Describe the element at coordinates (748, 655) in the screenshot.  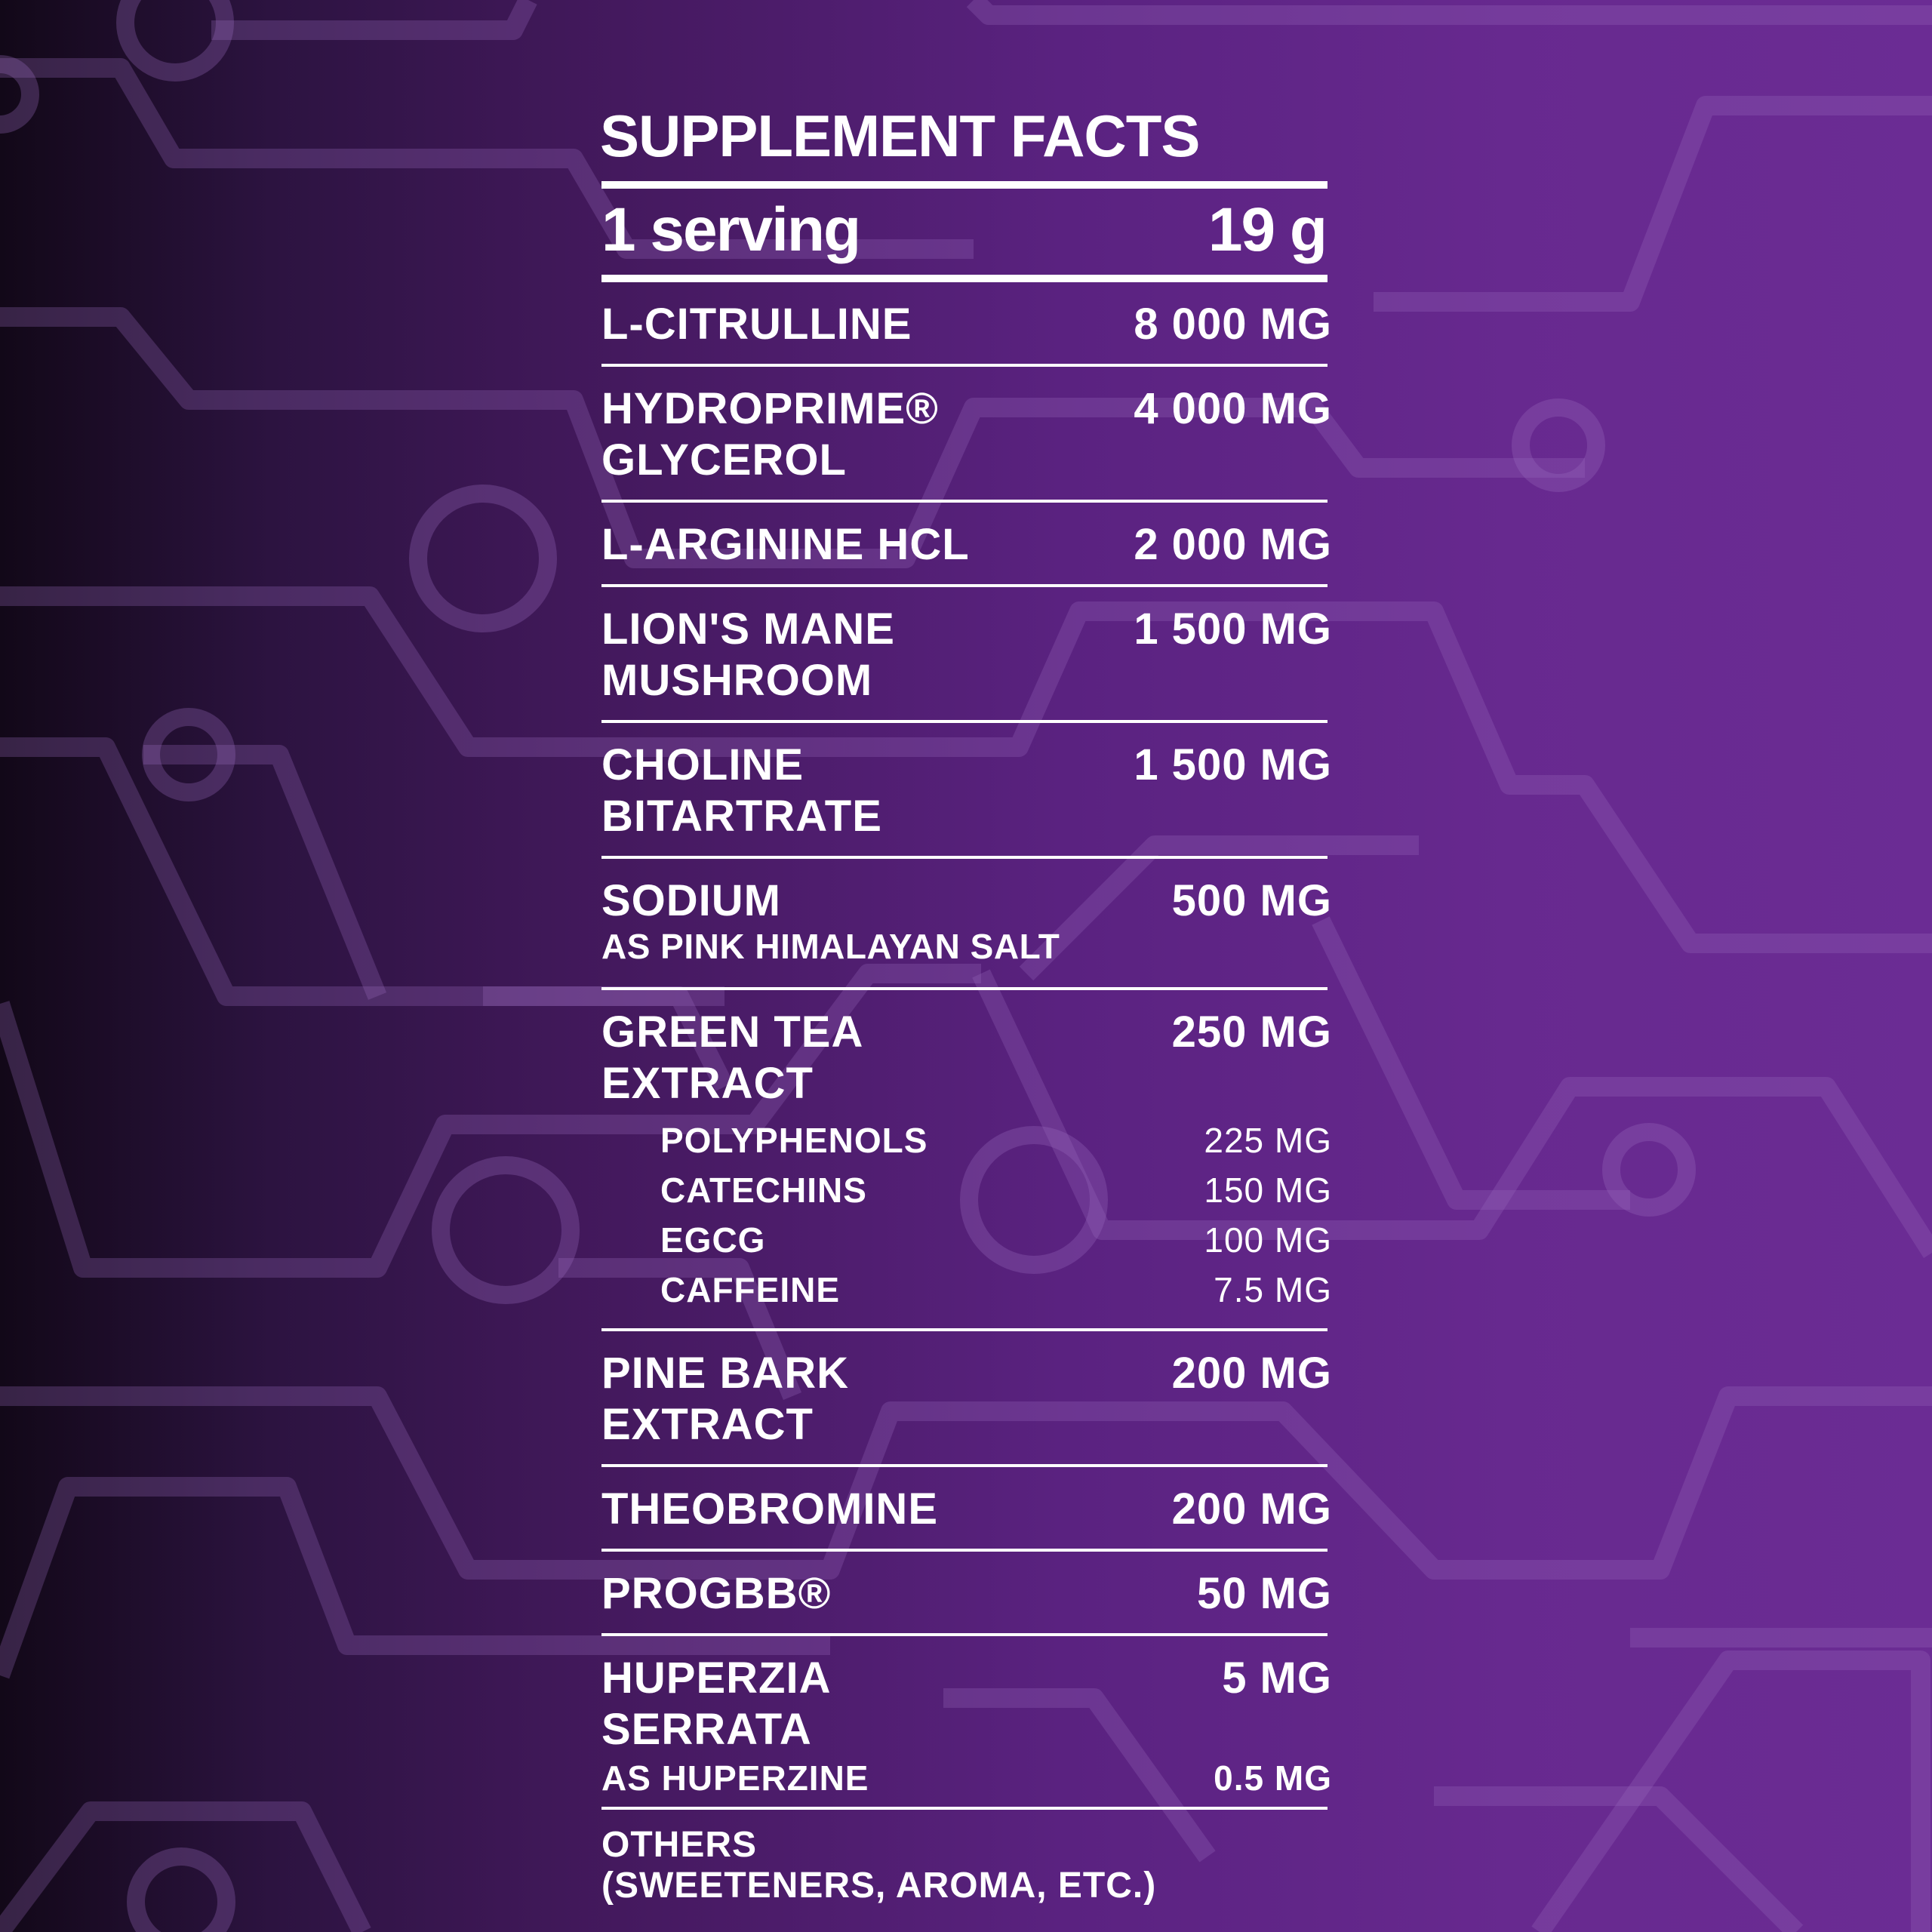
I see `ingredient-name: LION'S MANE MUSHROOM` at that location.